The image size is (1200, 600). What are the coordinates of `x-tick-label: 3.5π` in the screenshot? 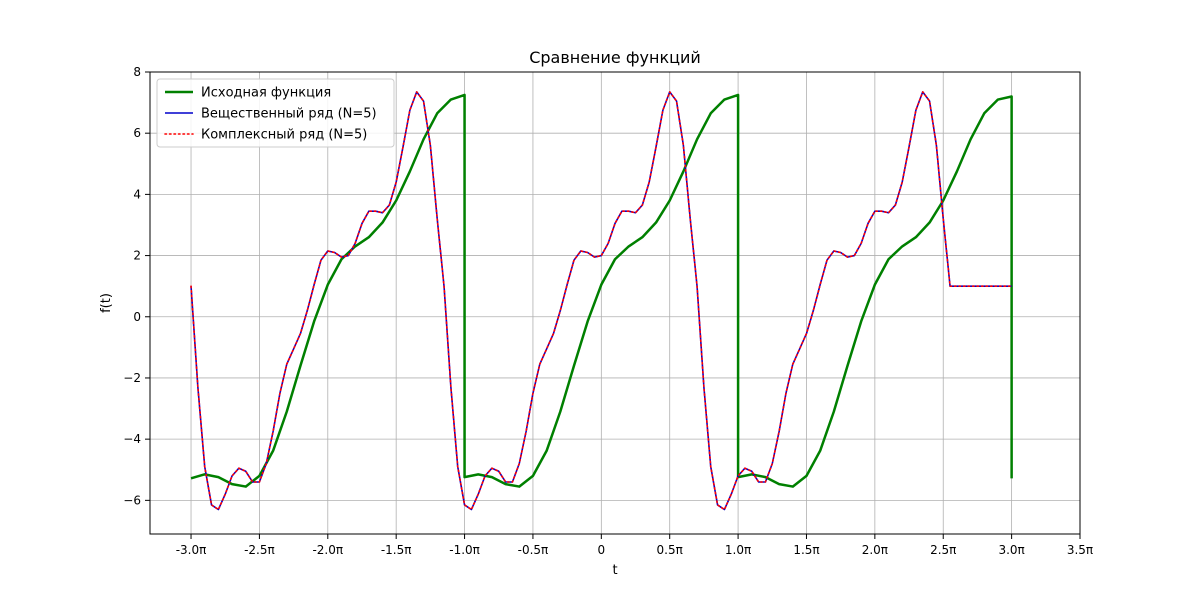 It's located at (1080, 550).